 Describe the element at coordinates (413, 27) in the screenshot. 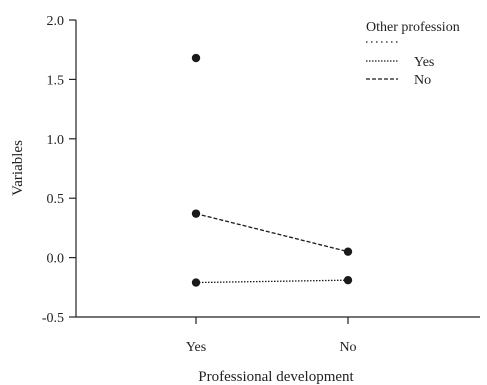

I see `legend-title: Other profession` at that location.